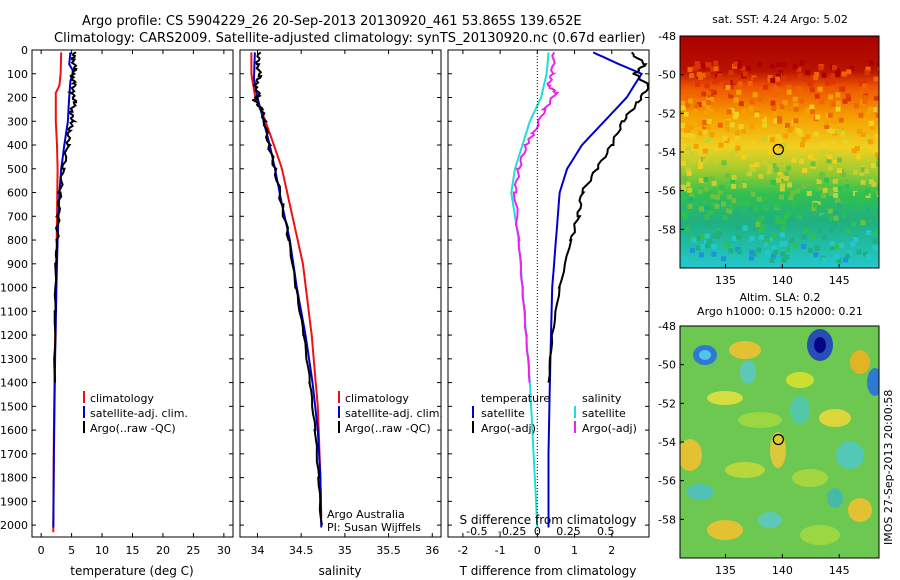  Describe the element at coordinates (14, 454) in the screenshot. I see `depth-tick-label: 1700` at that location.